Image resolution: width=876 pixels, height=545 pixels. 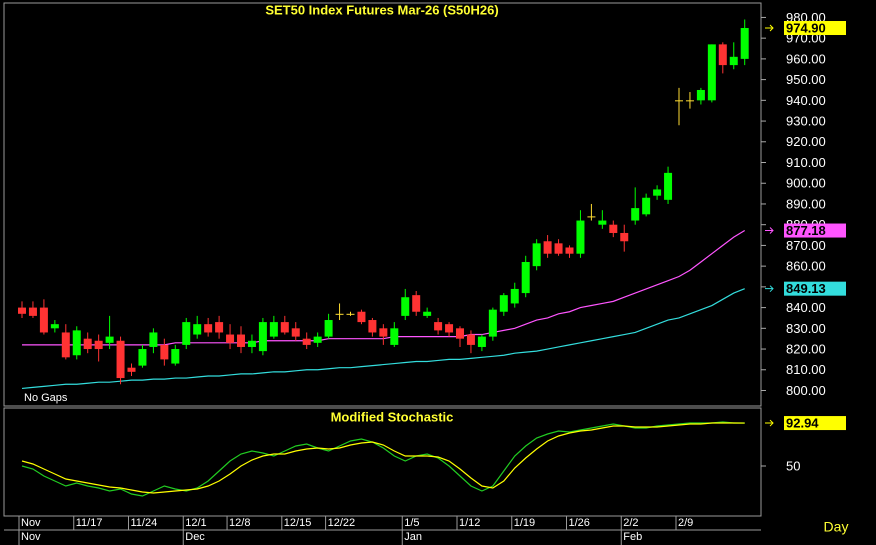 What do you see at coordinates (806, 100) in the screenshot?
I see `y-tick-label: 940.00` at bounding box center [806, 100].